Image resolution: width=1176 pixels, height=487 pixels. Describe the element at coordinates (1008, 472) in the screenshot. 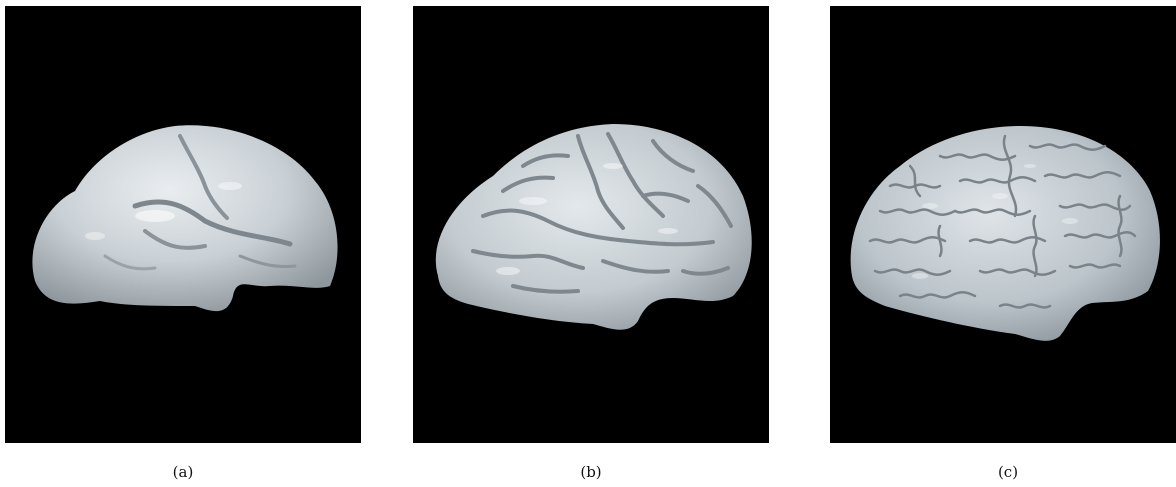

I see `caption-c: (c)` at that location.